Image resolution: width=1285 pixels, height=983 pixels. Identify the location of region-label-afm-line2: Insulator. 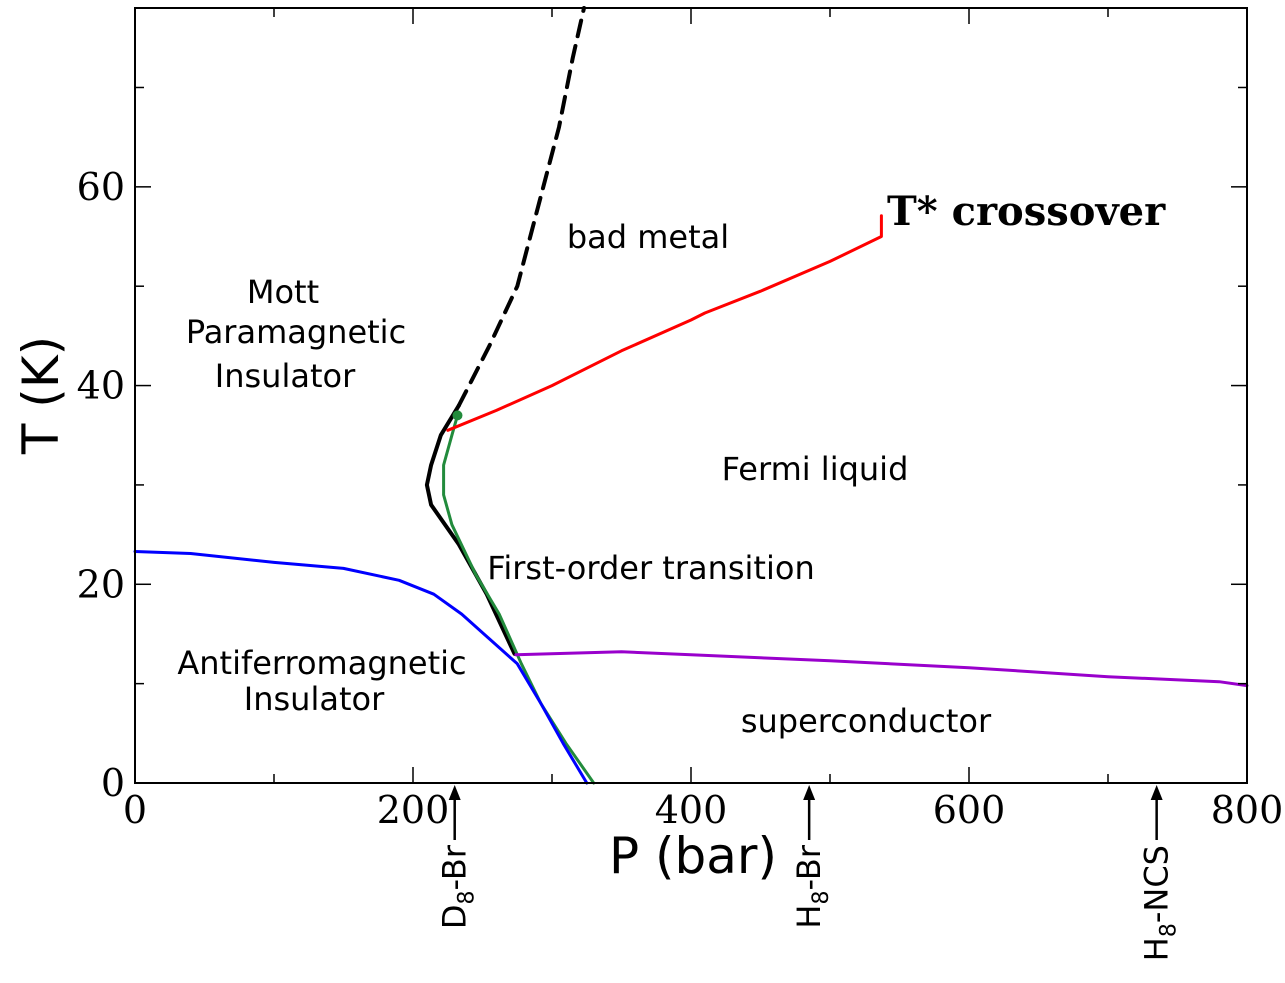
(314, 699).